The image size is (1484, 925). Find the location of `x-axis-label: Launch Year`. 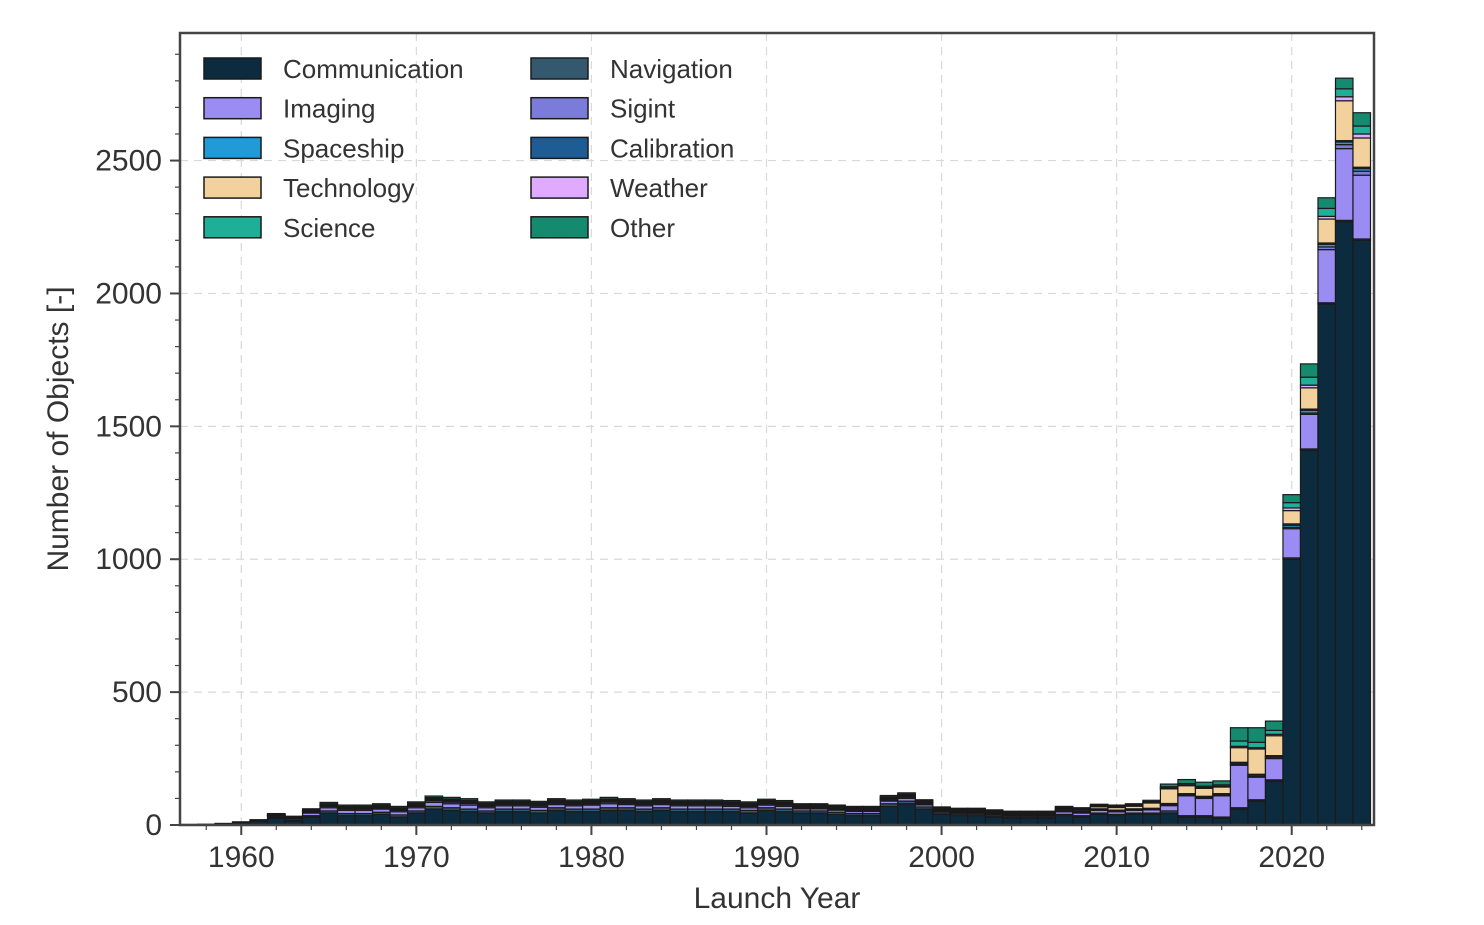

x-axis-label: Launch Year is located at coordinates (777, 898).